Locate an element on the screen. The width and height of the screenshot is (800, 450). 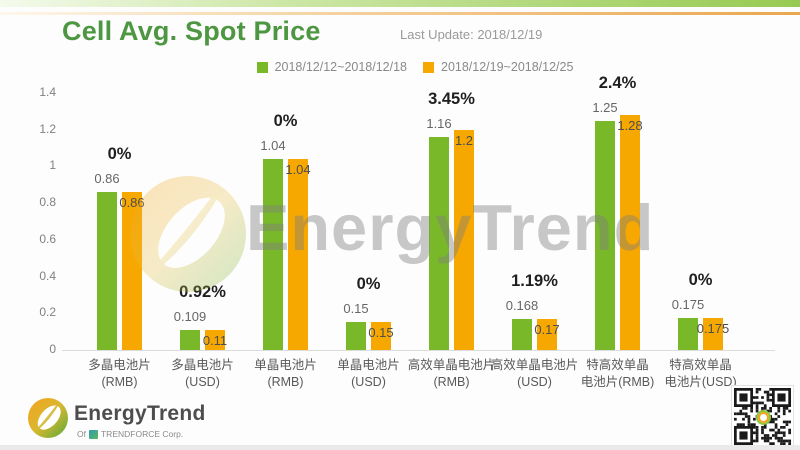
change-percent-label: 2.4% is located at coordinates (617, 82).